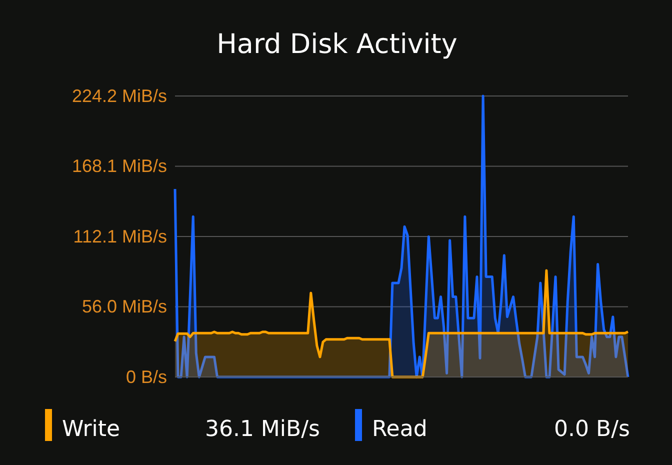 This screenshot has height=465, width=672. I want to click on y-tick-label: 168.1 MiB/s, so click(119, 166).